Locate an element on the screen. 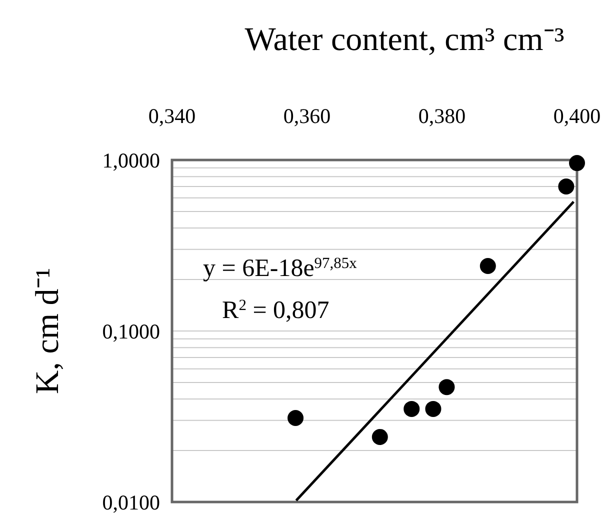 Image resolution: width=610 pixels, height=516 pixels. x-tick-label: 0,400 is located at coordinates (577, 116).